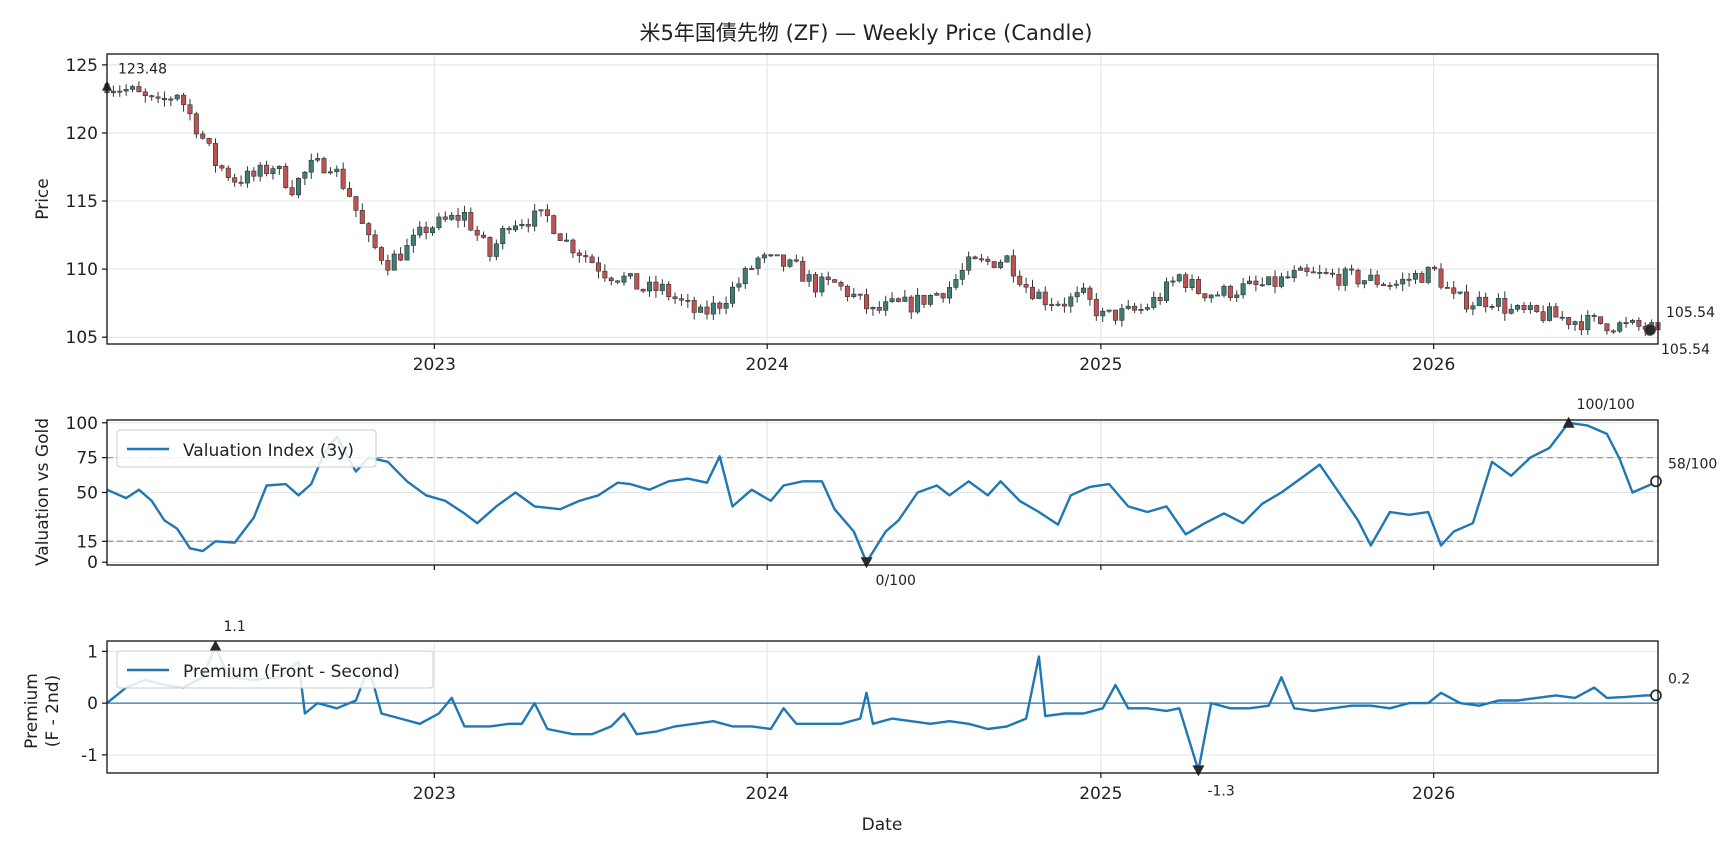  Describe the element at coordinates (82, 424) in the screenshot. I see `y-tick-label: 100` at that location.